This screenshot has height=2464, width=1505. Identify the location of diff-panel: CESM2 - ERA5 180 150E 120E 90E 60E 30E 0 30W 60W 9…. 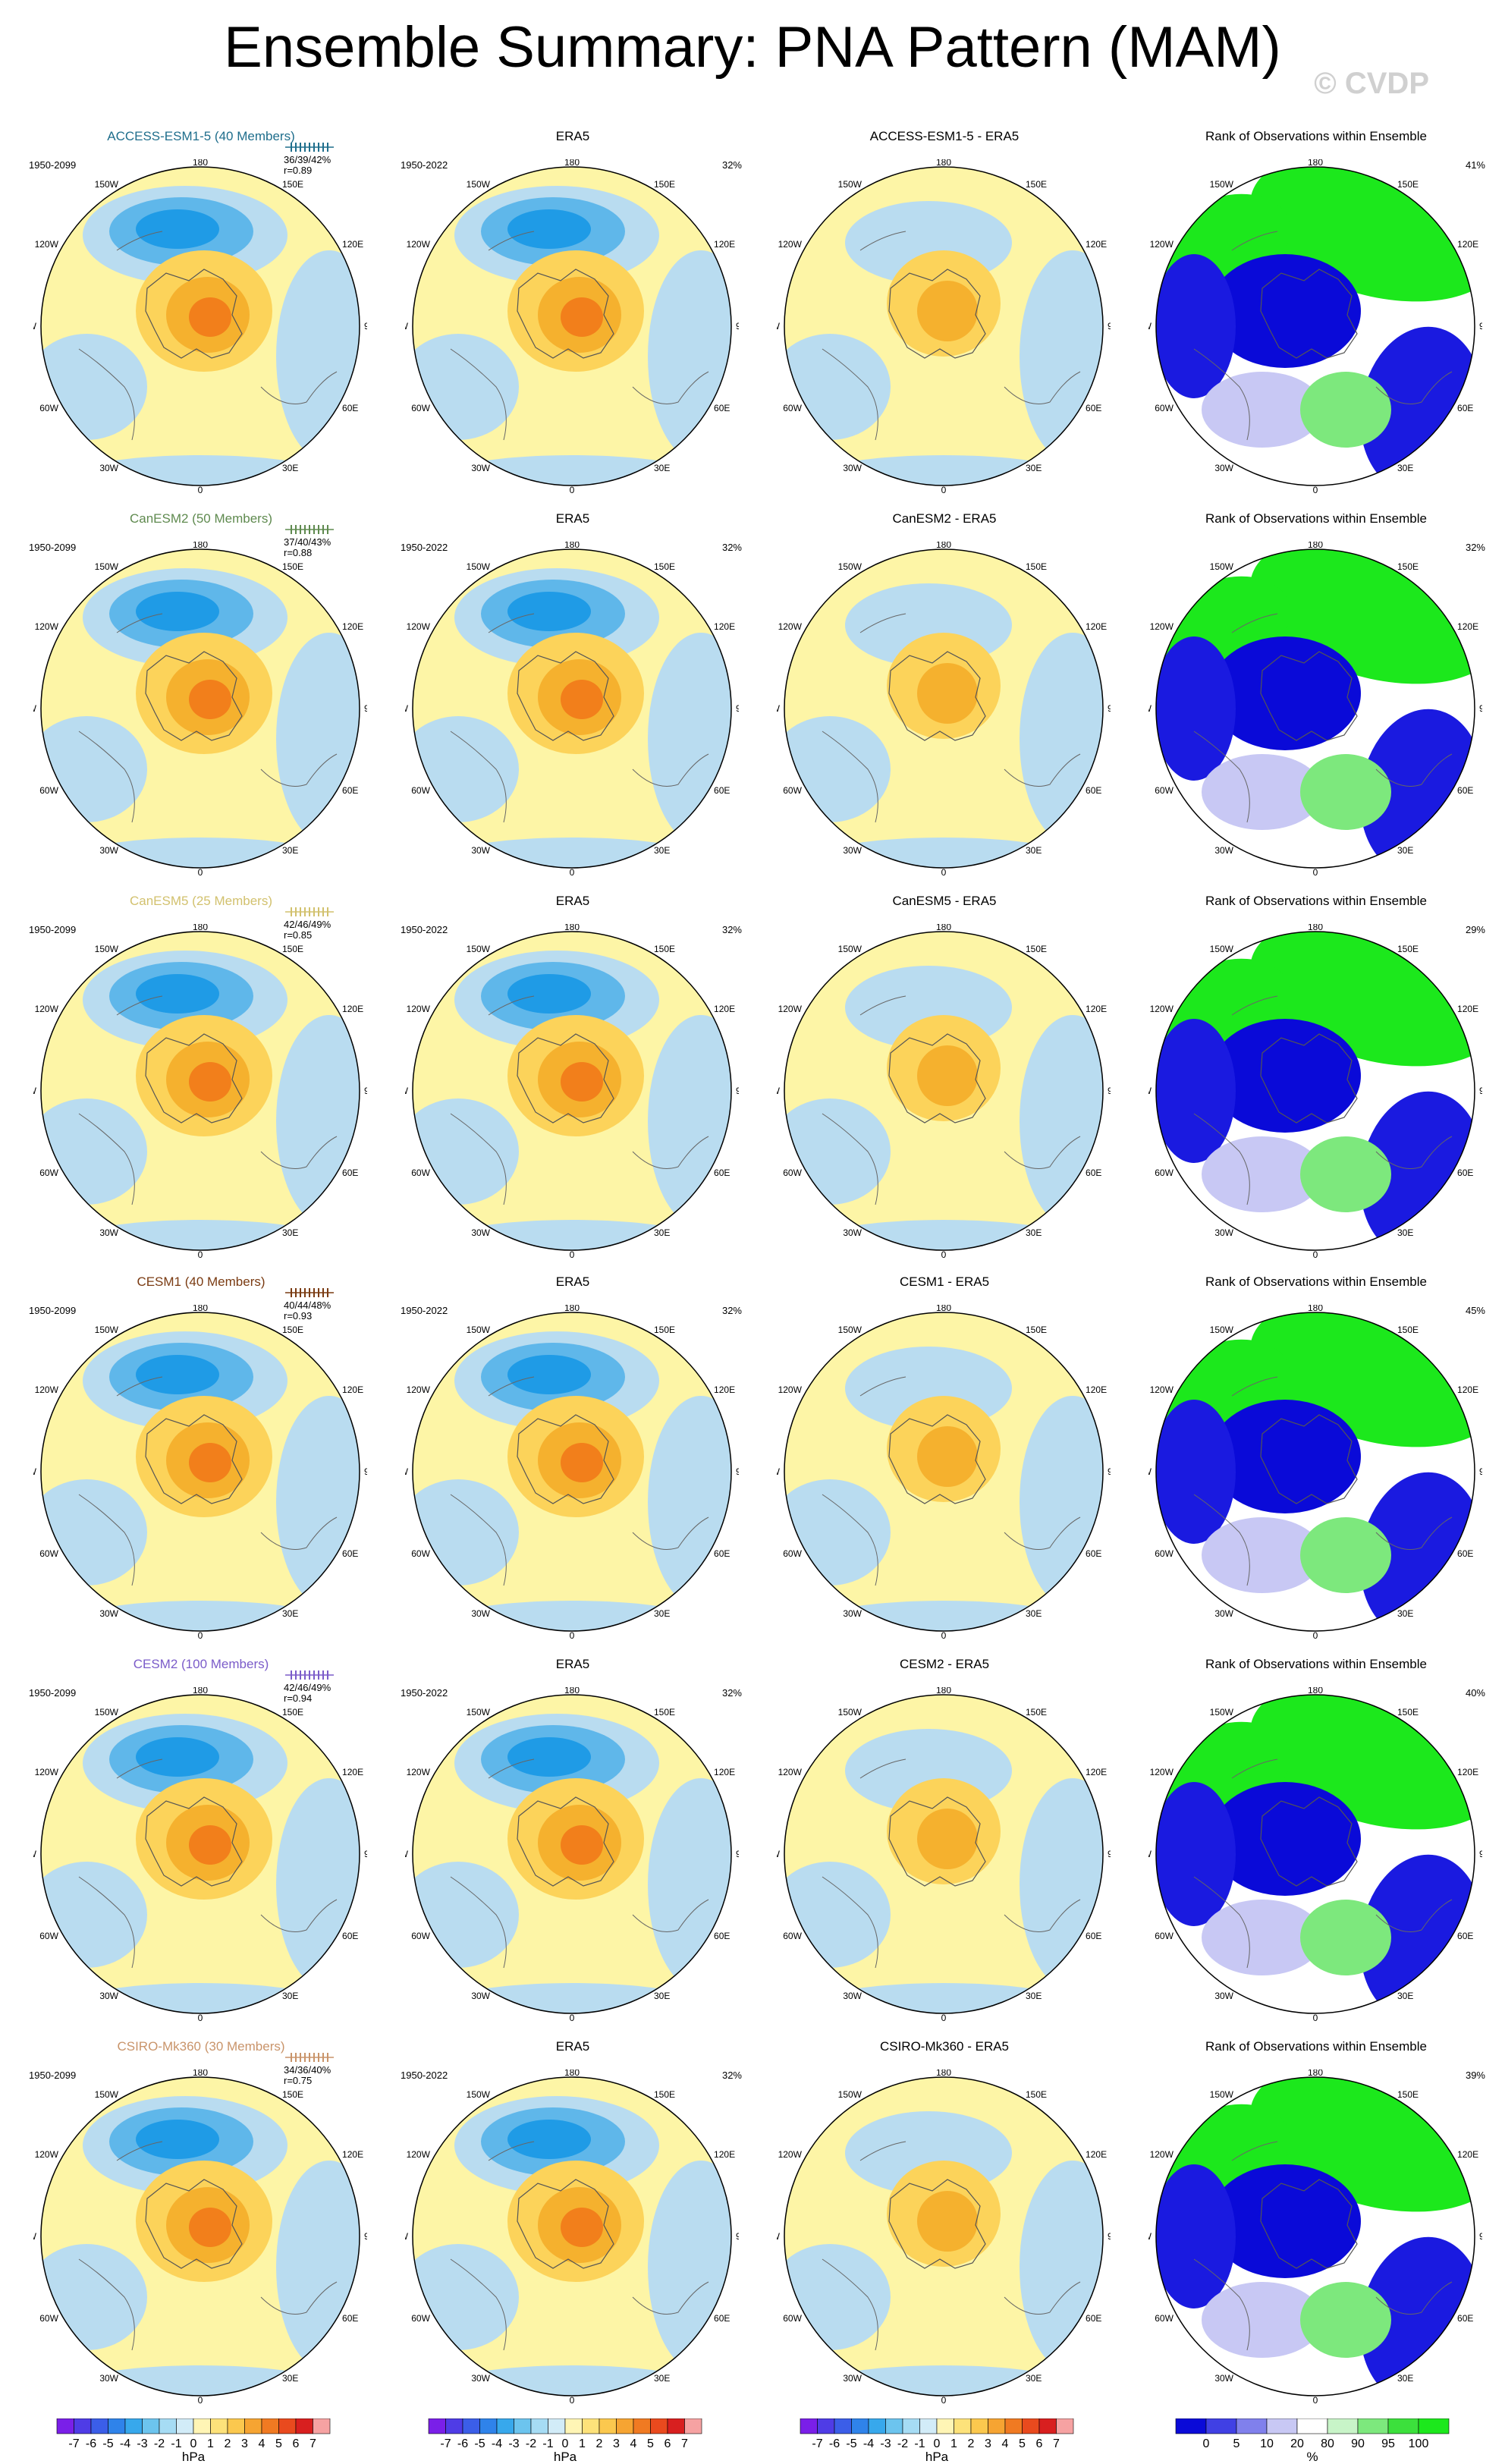
(944, 1848).